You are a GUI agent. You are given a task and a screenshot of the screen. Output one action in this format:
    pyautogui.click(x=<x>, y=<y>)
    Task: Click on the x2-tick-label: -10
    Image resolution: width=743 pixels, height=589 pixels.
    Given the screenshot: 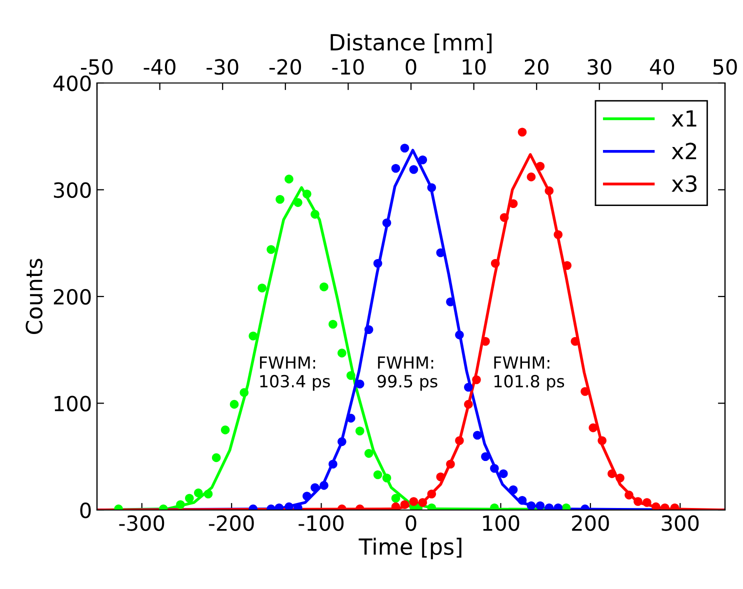 What is the action you would take?
    pyautogui.click(x=348, y=67)
    